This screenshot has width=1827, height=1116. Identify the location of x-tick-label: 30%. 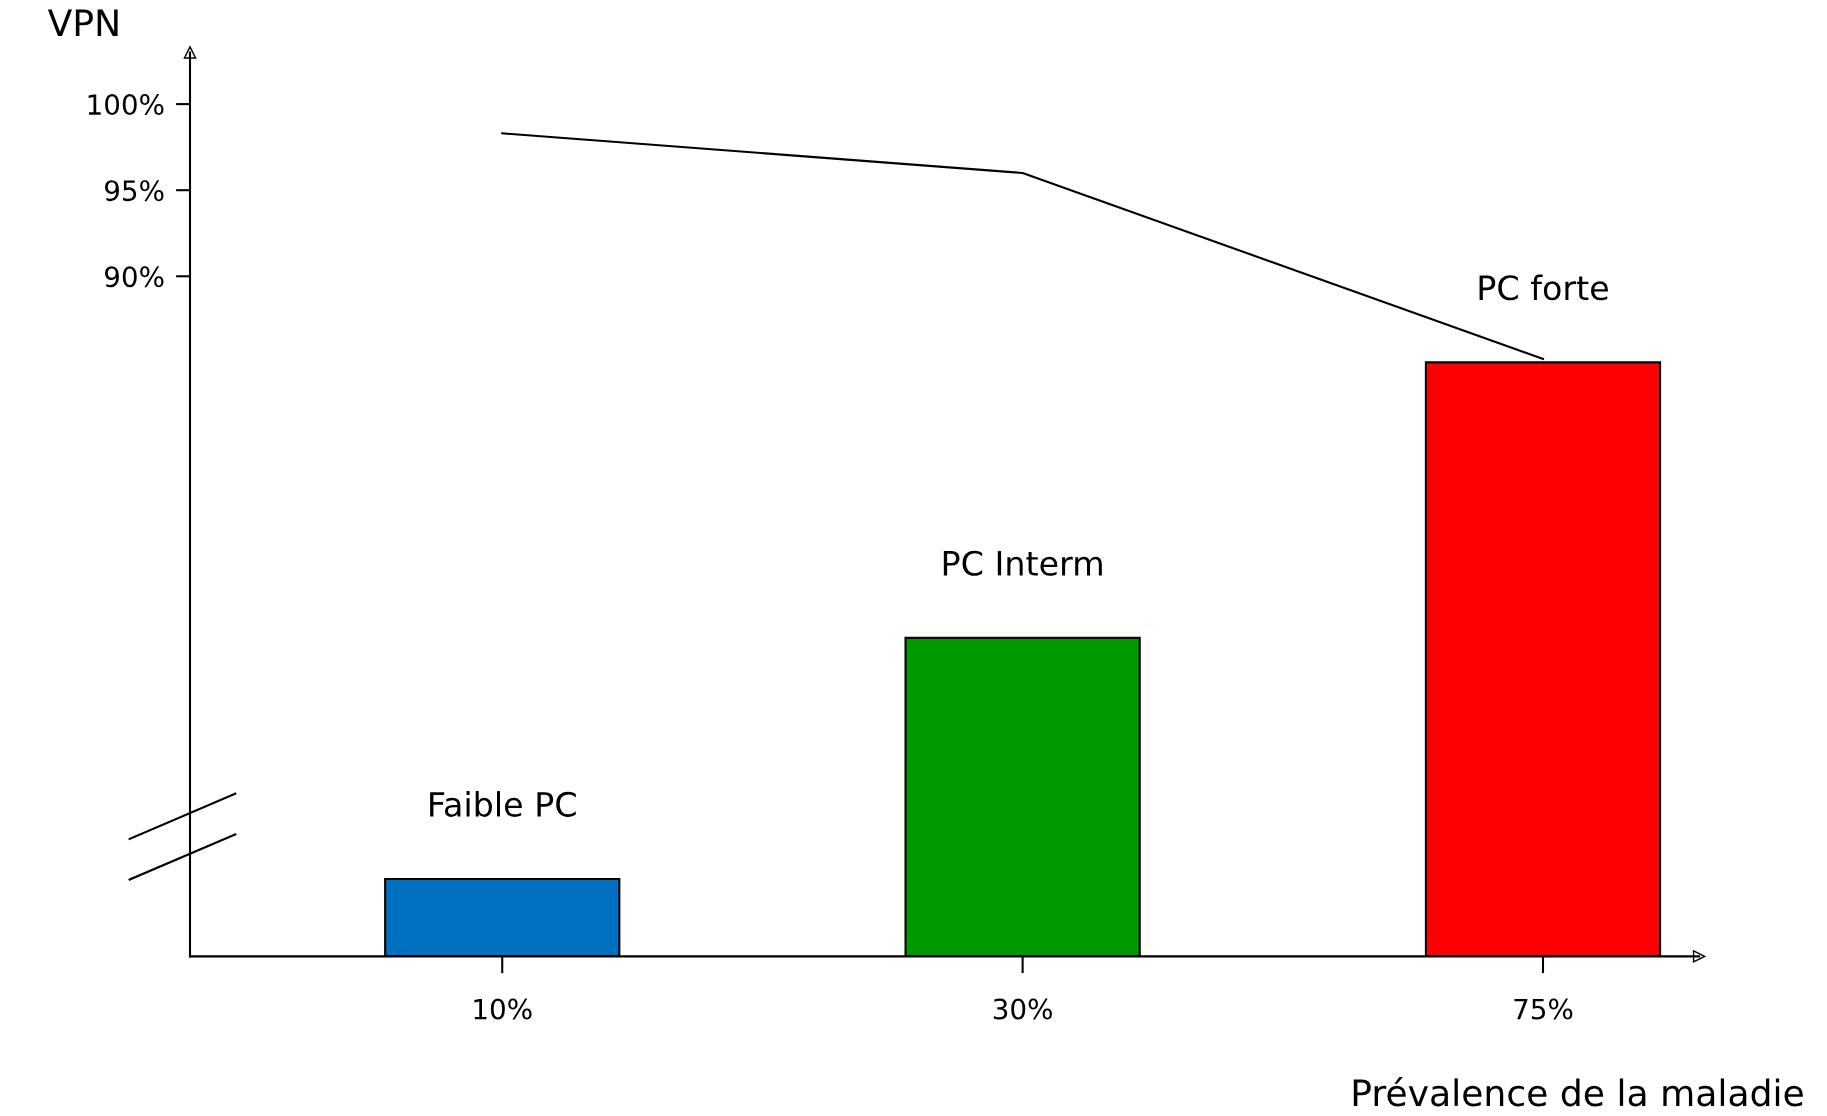
(1022, 1009).